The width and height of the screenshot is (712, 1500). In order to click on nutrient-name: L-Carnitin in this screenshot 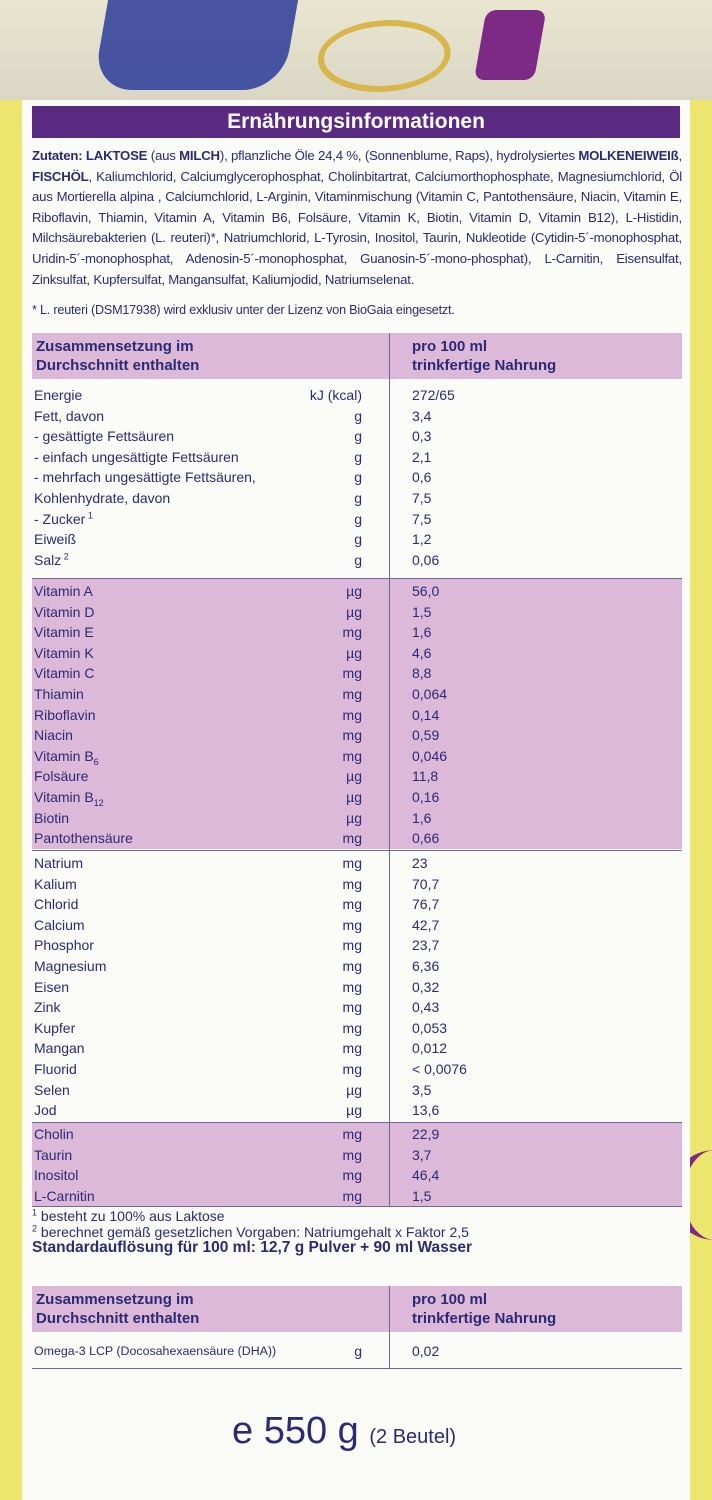, I will do `click(64, 1195)`.